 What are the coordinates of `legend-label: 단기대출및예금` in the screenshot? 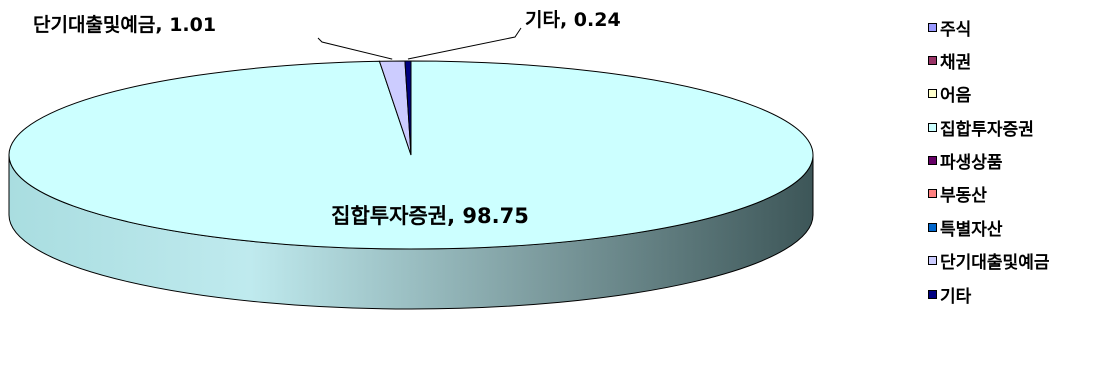 It's located at (995, 263).